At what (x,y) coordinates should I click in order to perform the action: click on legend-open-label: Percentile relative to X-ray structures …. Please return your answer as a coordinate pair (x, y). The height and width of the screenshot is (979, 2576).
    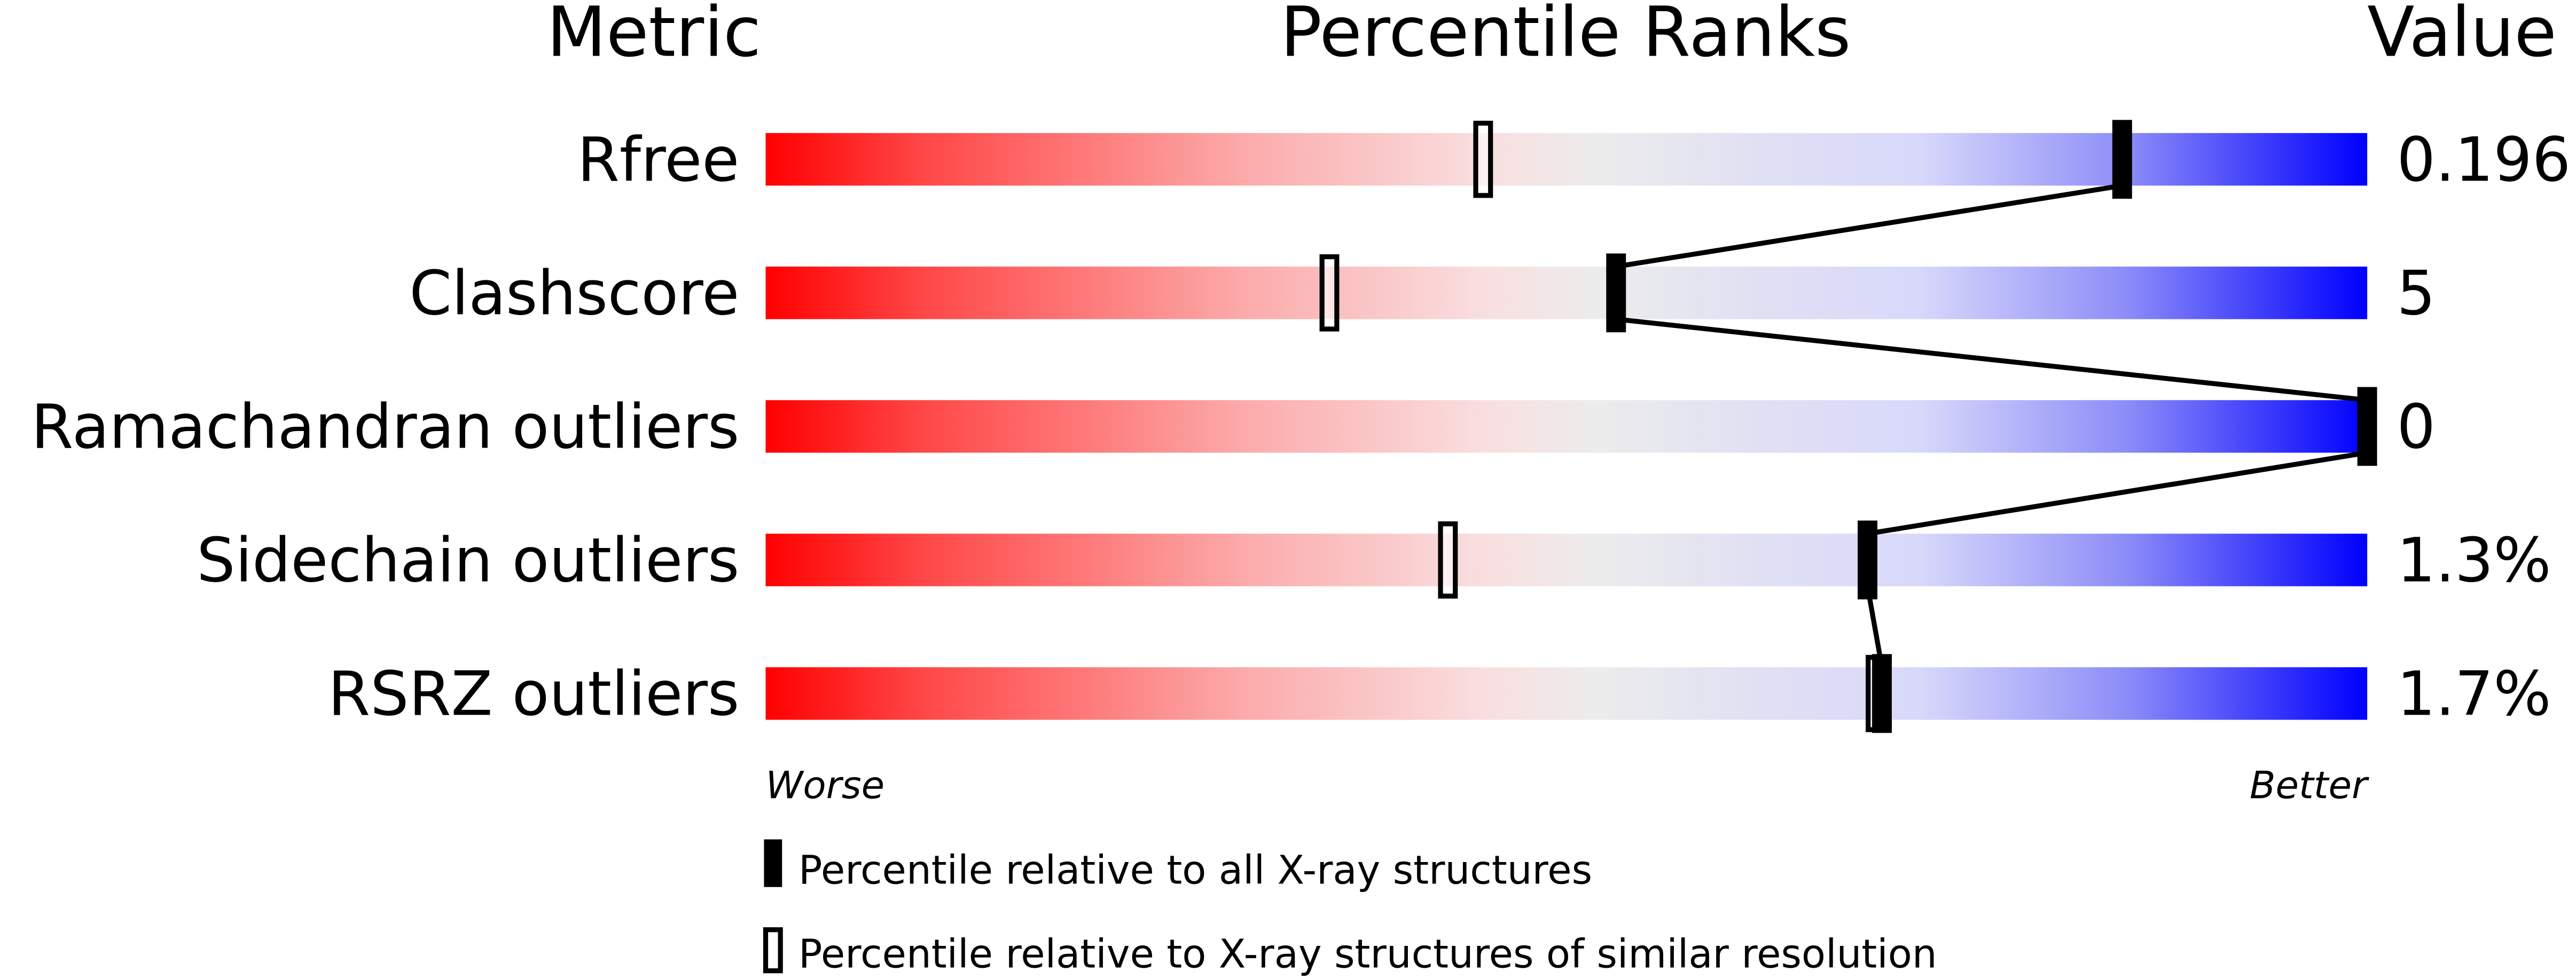
    Looking at the image, I should click on (1367, 954).